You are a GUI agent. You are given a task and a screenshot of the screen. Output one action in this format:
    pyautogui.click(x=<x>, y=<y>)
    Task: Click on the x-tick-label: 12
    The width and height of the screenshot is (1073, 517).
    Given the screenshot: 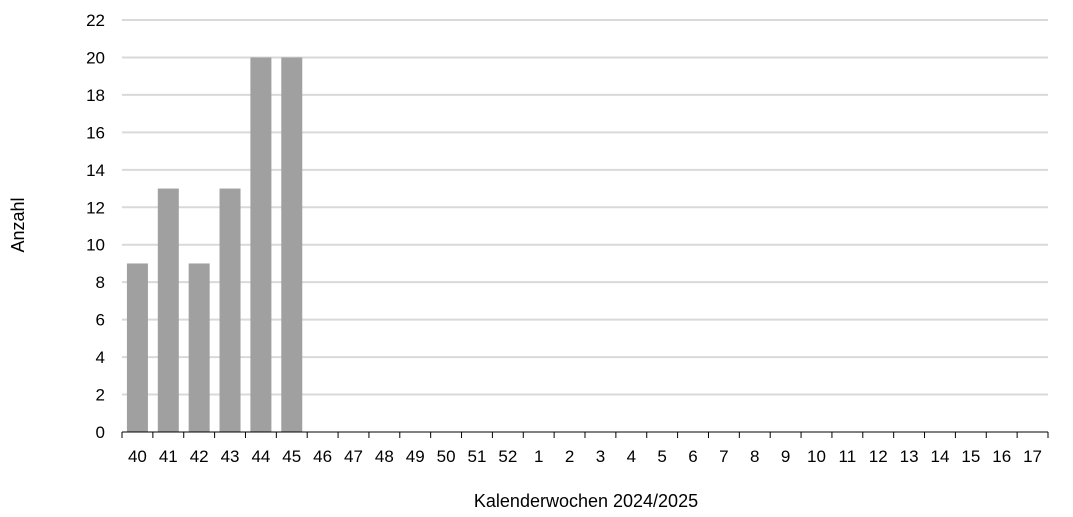 What is the action you would take?
    pyautogui.click(x=878, y=456)
    